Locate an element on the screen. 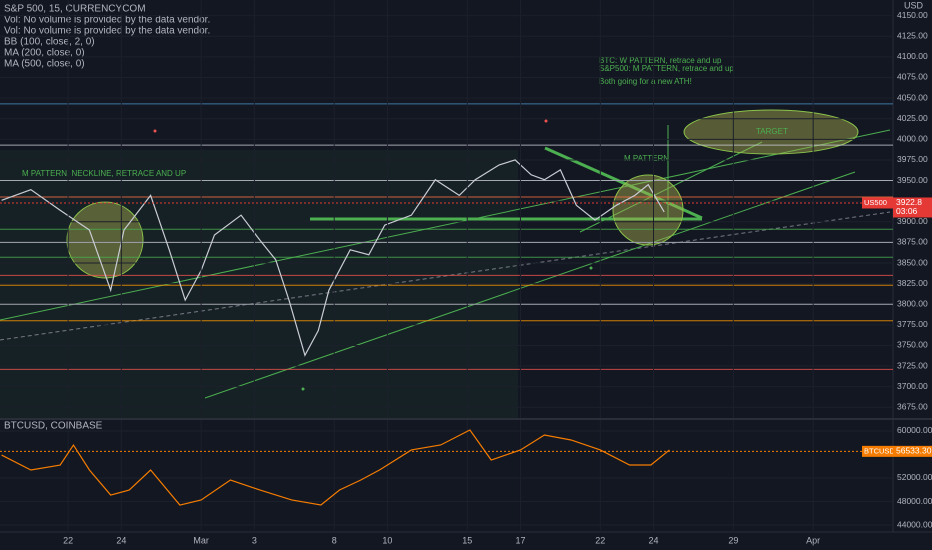  target-arrow is located at coordinates (671, 187).